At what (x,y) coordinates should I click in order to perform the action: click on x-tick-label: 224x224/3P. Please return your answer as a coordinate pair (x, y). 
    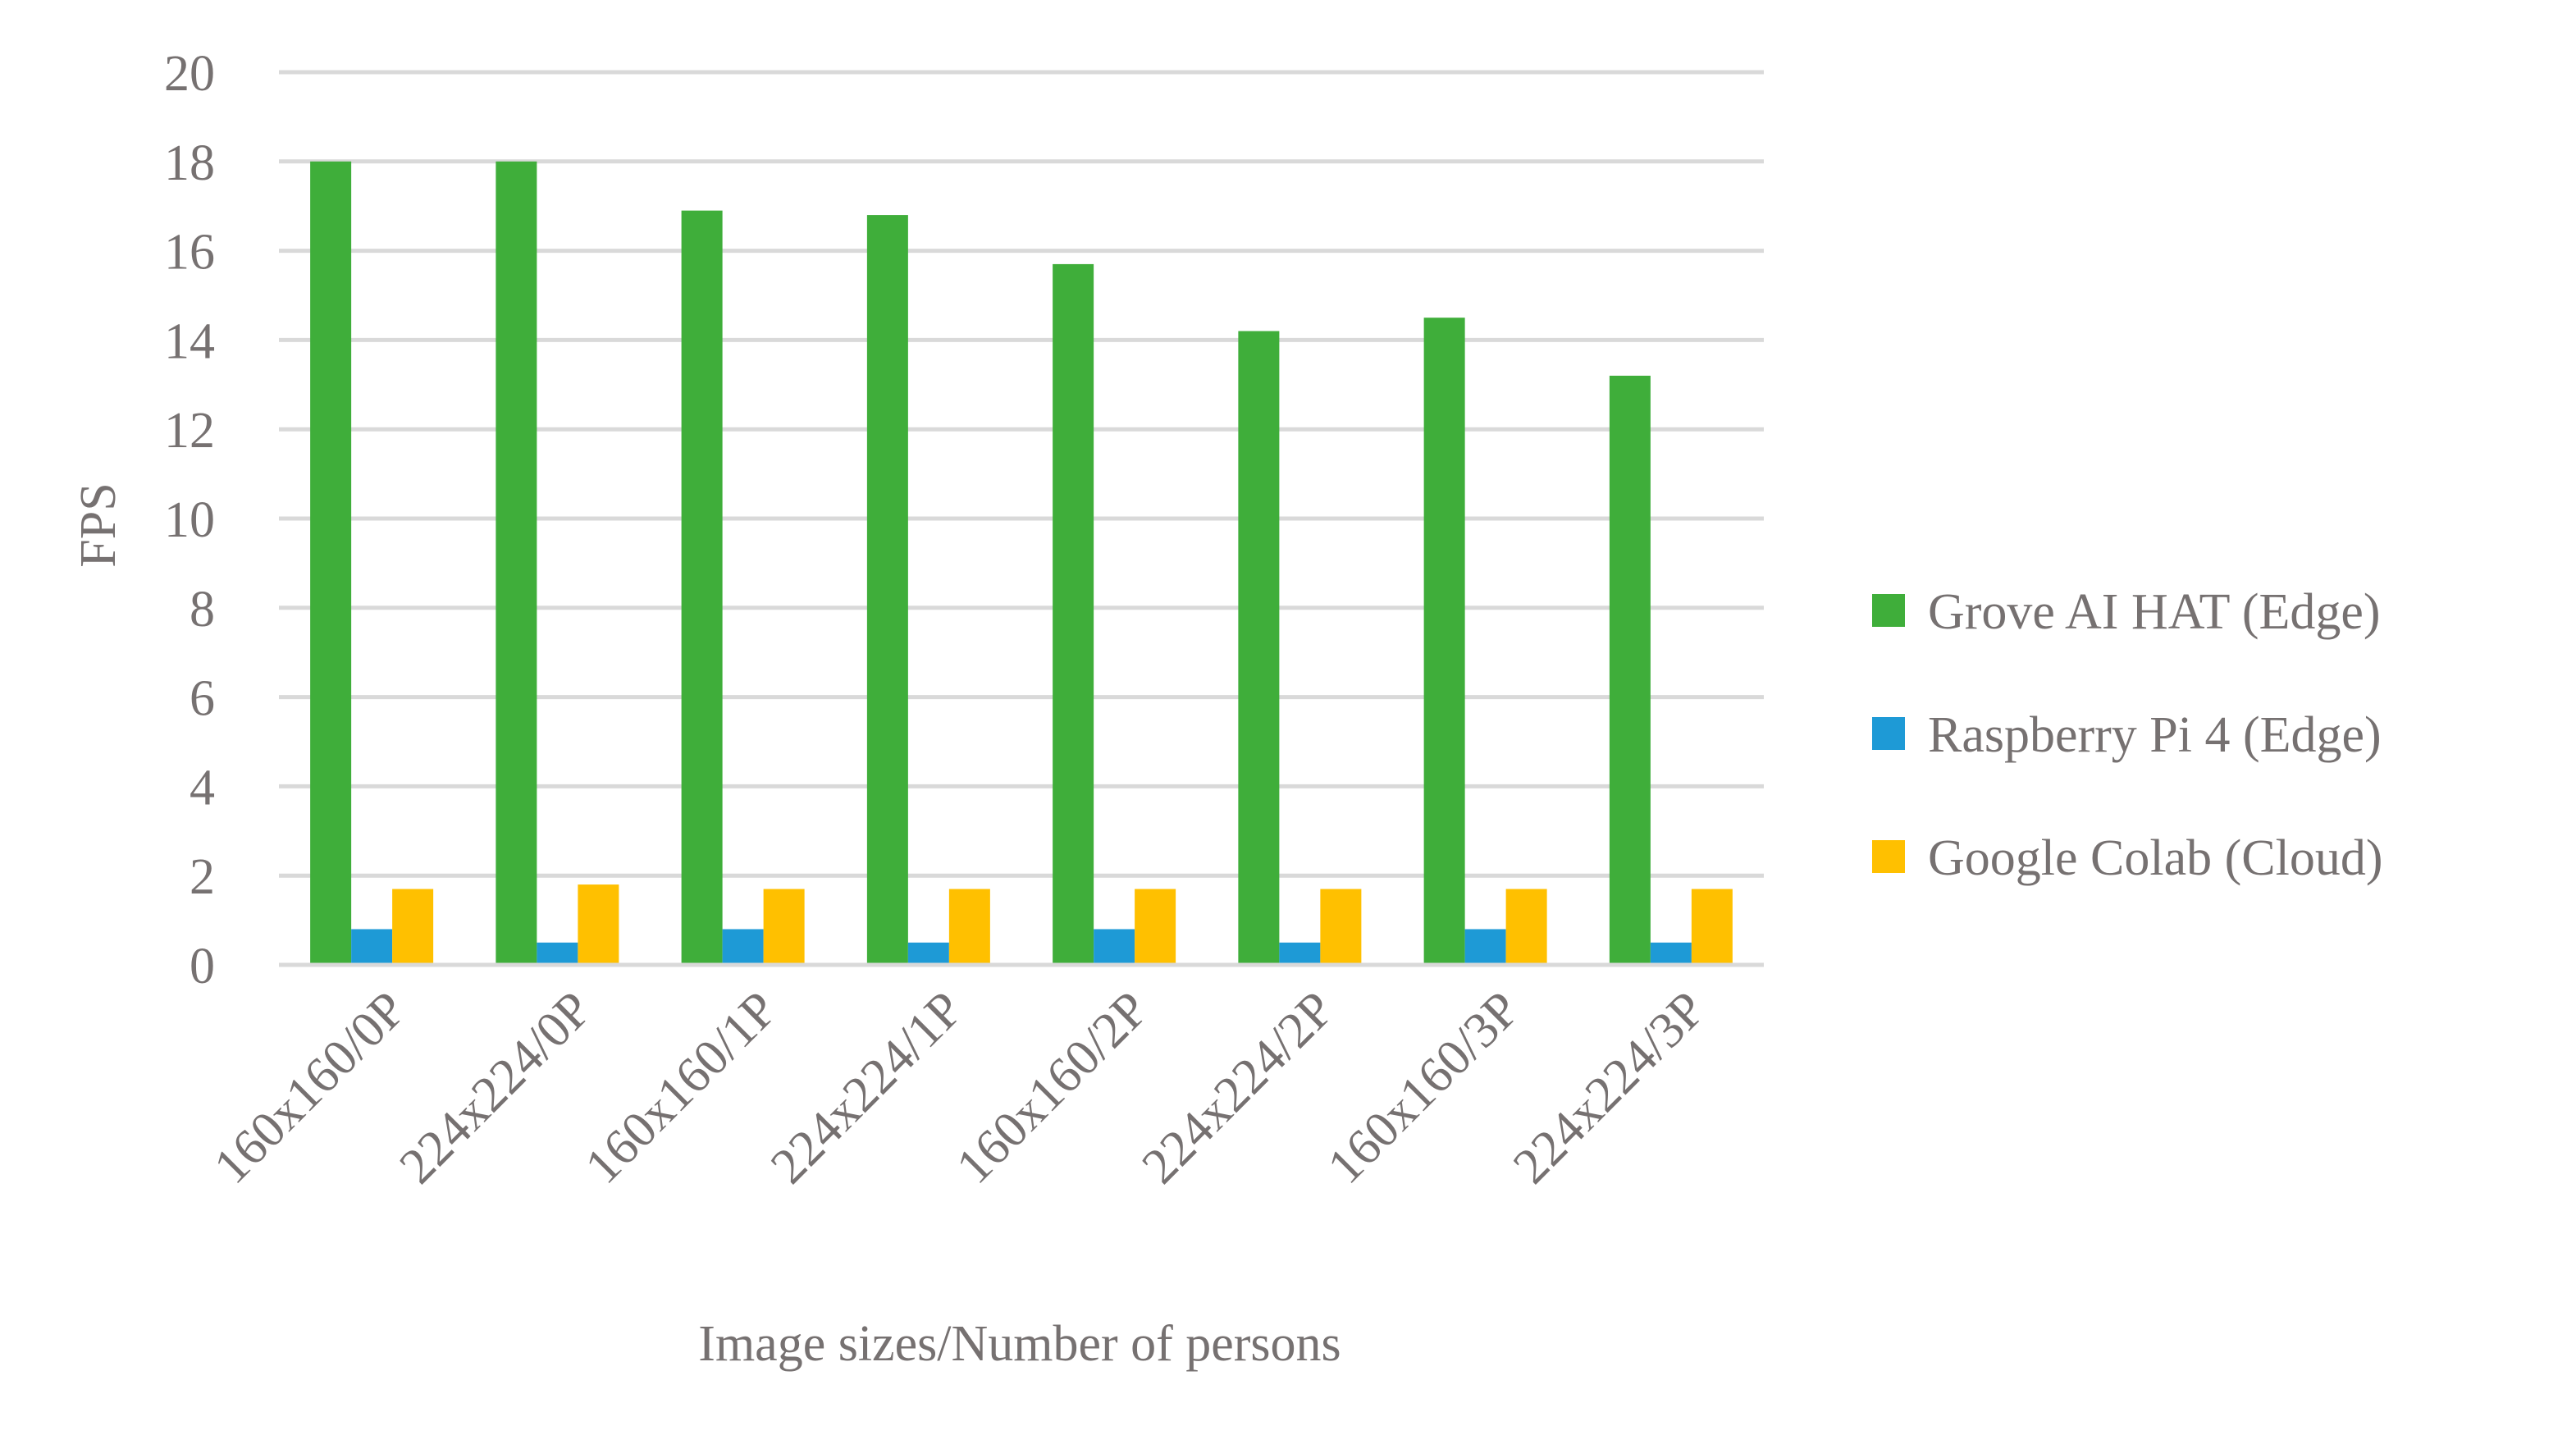
    Looking at the image, I should click on (1609, 1088).